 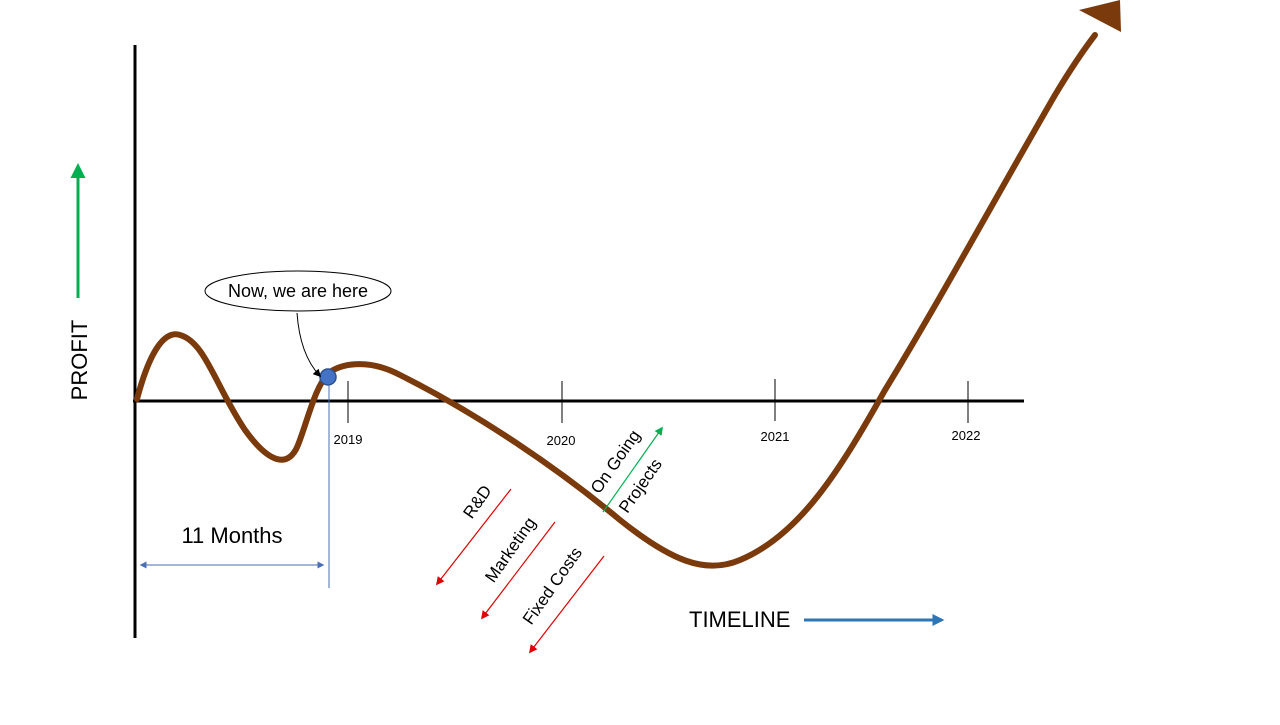 I want to click on duration-label: 11 Months, so click(x=231, y=535).